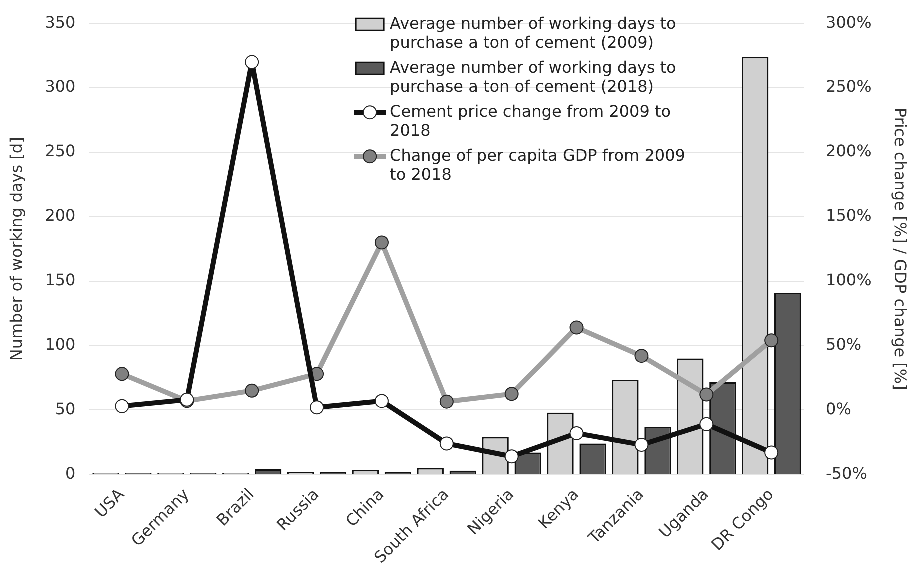 The image size is (917, 575). Describe the element at coordinates (849, 86) in the screenshot. I see `y2-tick-label: 250%` at that location.